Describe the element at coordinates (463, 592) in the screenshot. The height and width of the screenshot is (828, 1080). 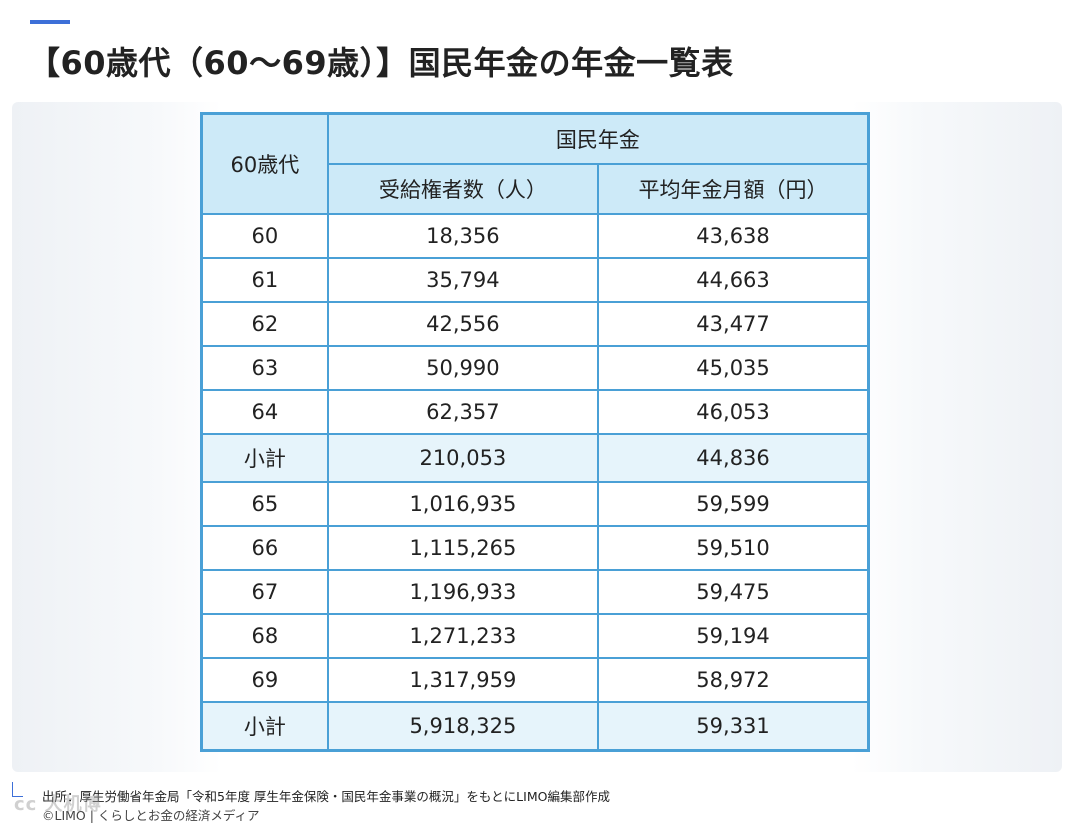
I see `recipients-cell: 1,196,933` at that location.